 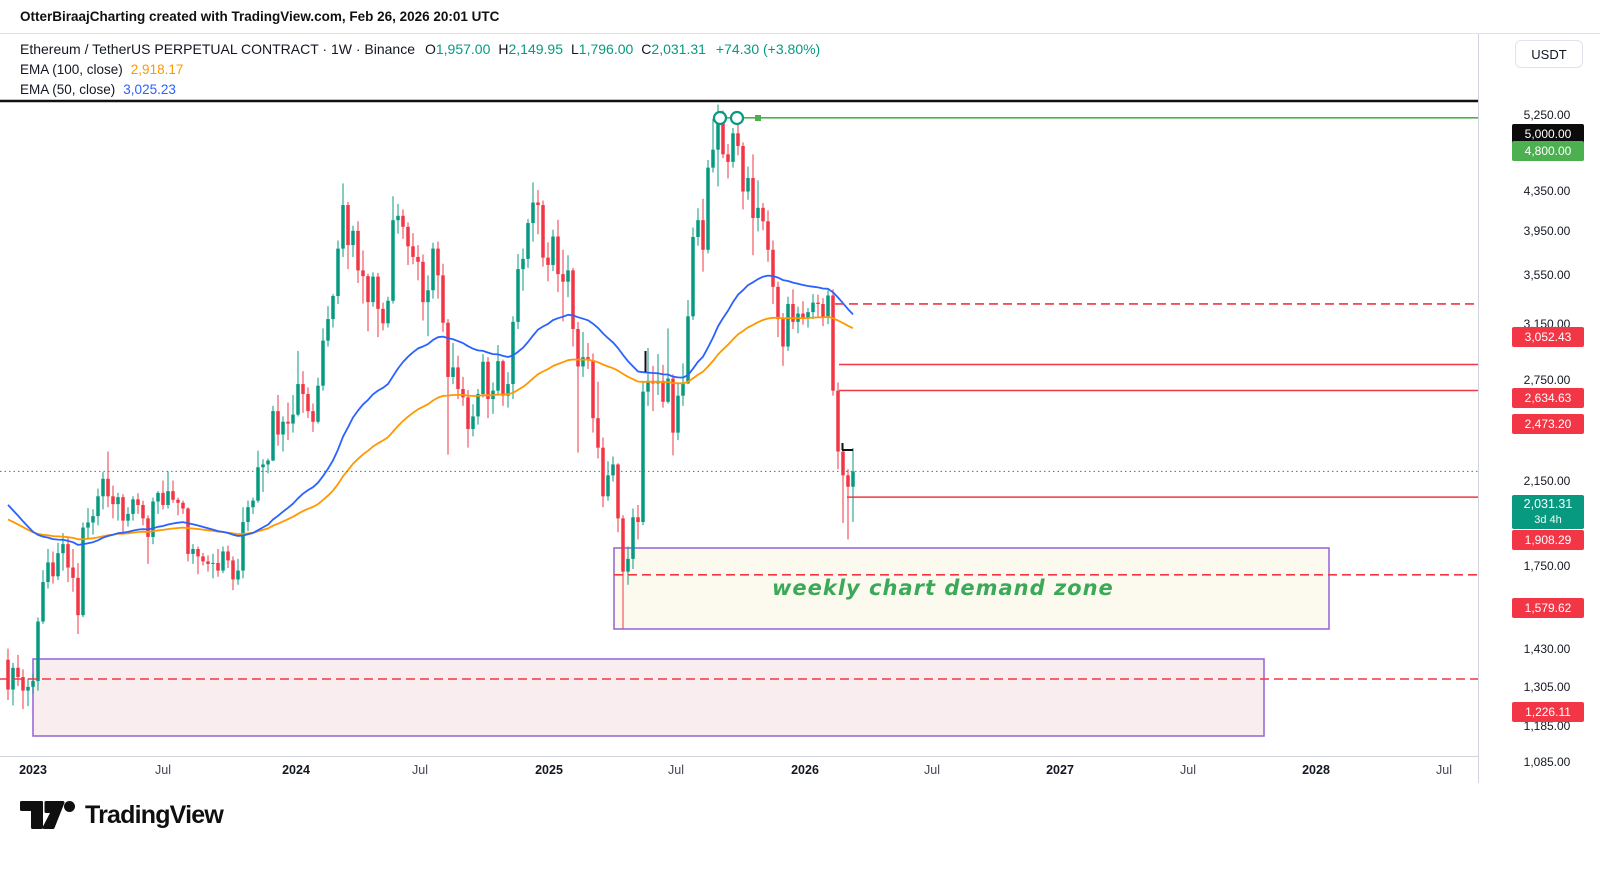 What do you see at coordinates (943, 588) in the screenshot?
I see `demand-zone-label: weekly chart demand zone` at bounding box center [943, 588].